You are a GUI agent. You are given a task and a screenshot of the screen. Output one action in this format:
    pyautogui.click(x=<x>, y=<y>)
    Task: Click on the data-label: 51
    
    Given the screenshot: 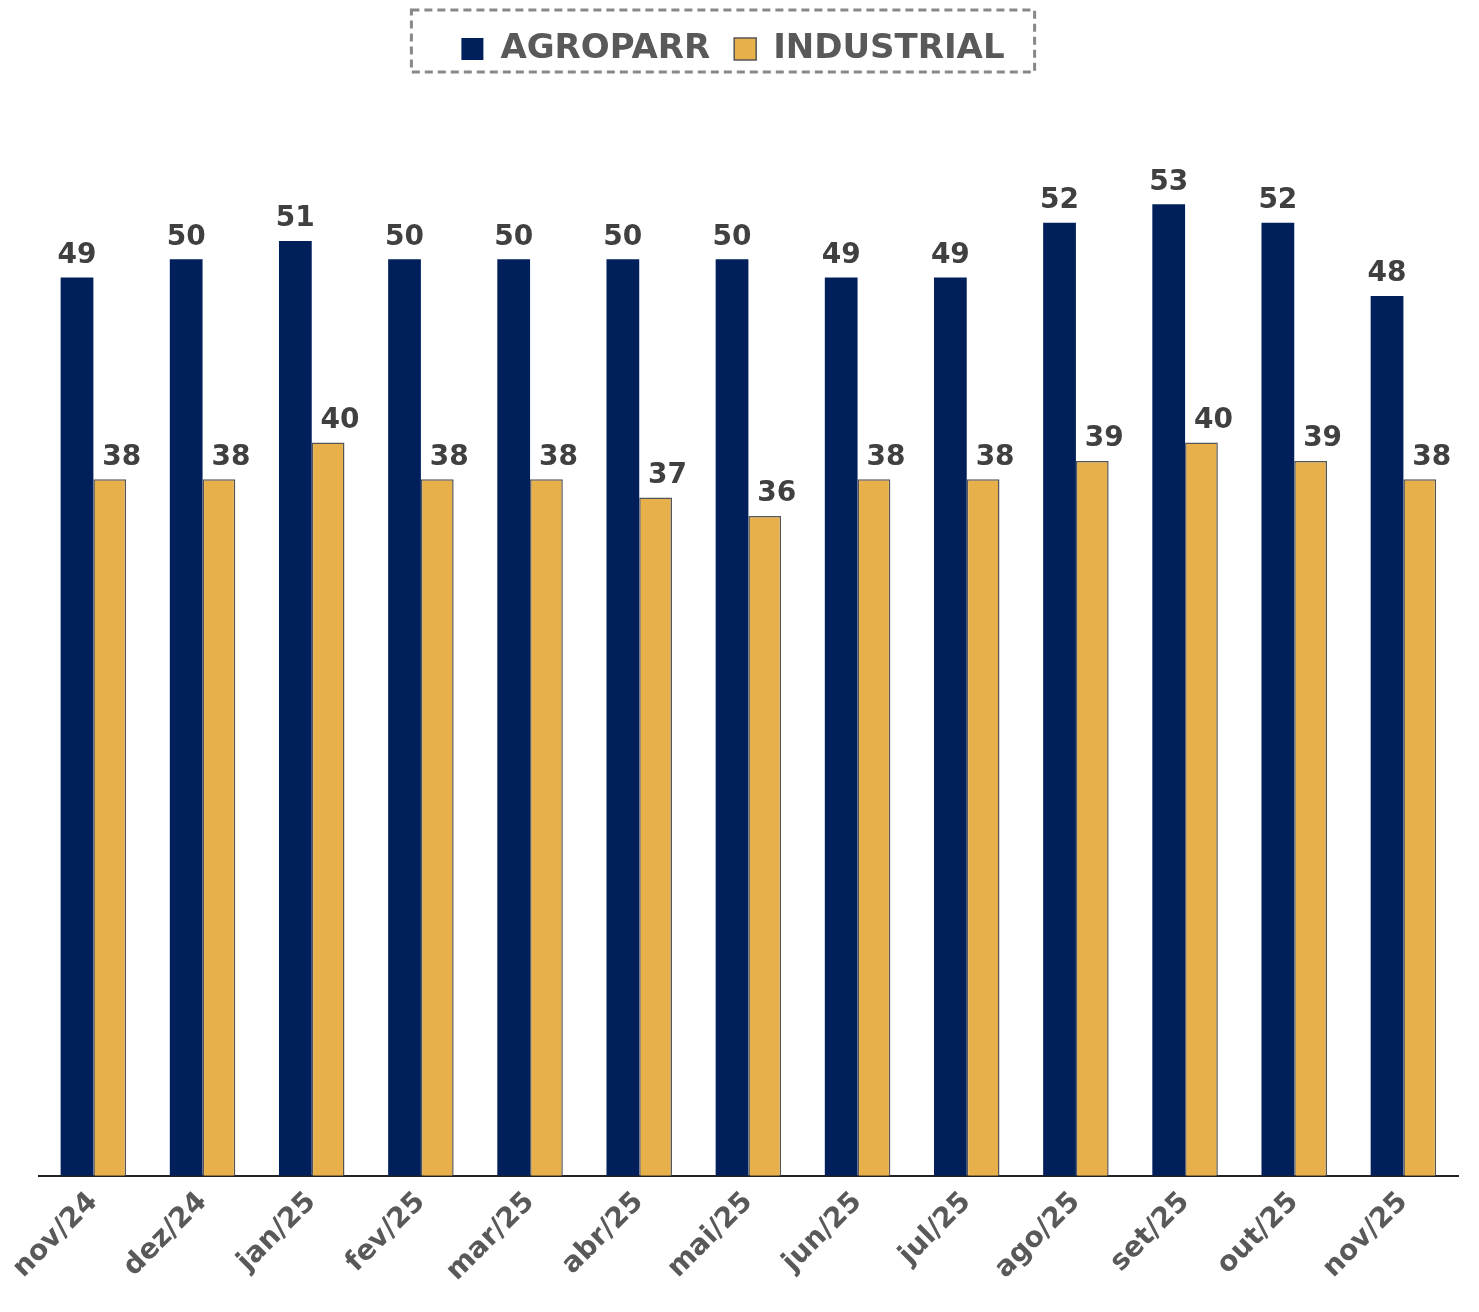 What is the action you would take?
    pyautogui.click(x=295, y=217)
    